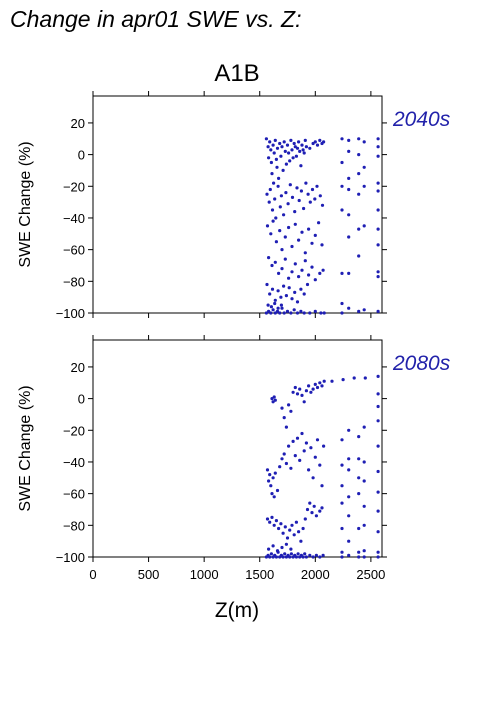 Image resolution: width=501 pixels, height=709 pixels. I want to click on figure-title: Change in apr01 SWE vs. Z:, so click(155, 19).